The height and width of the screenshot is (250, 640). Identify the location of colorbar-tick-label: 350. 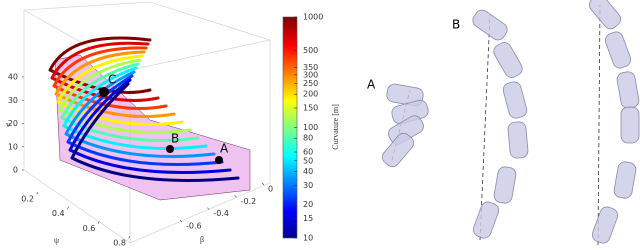
(310, 67).